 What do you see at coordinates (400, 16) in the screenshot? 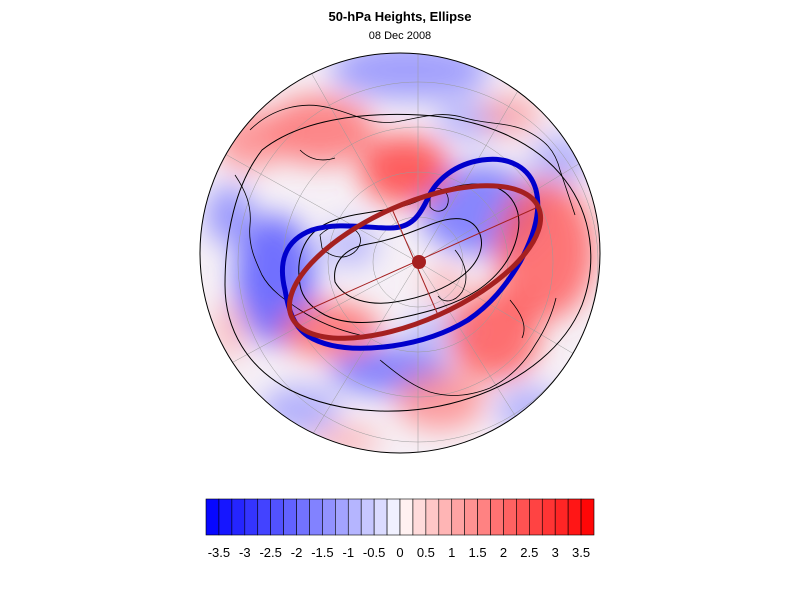
I see `map-title: 50-hPa Heights, Ellipse` at bounding box center [400, 16].